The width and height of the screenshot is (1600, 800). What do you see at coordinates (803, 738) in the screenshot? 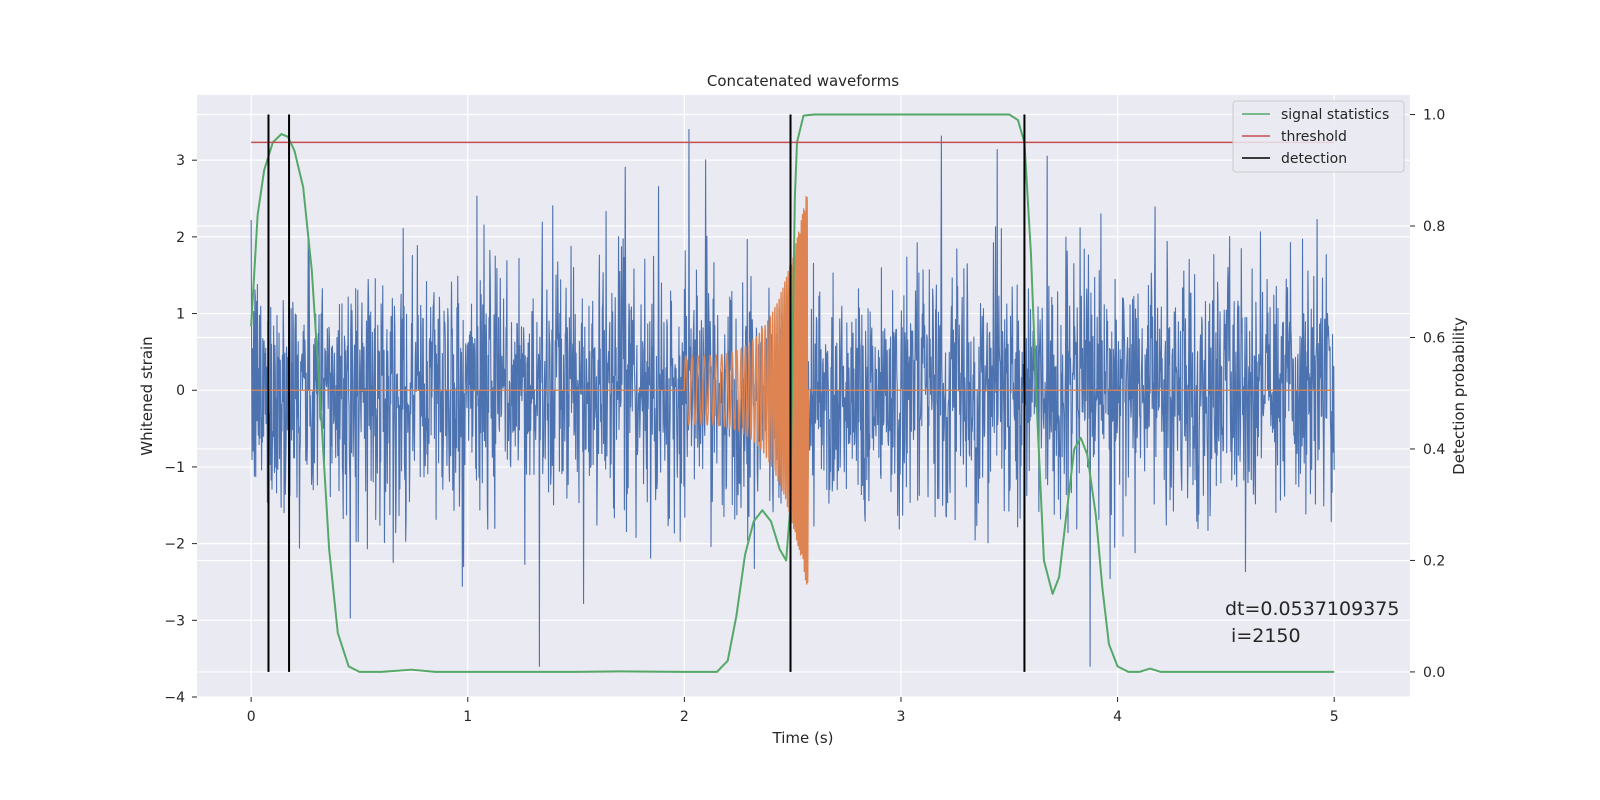
I see `x-axis-label: Time (s)` at bounding box center [803, 738].